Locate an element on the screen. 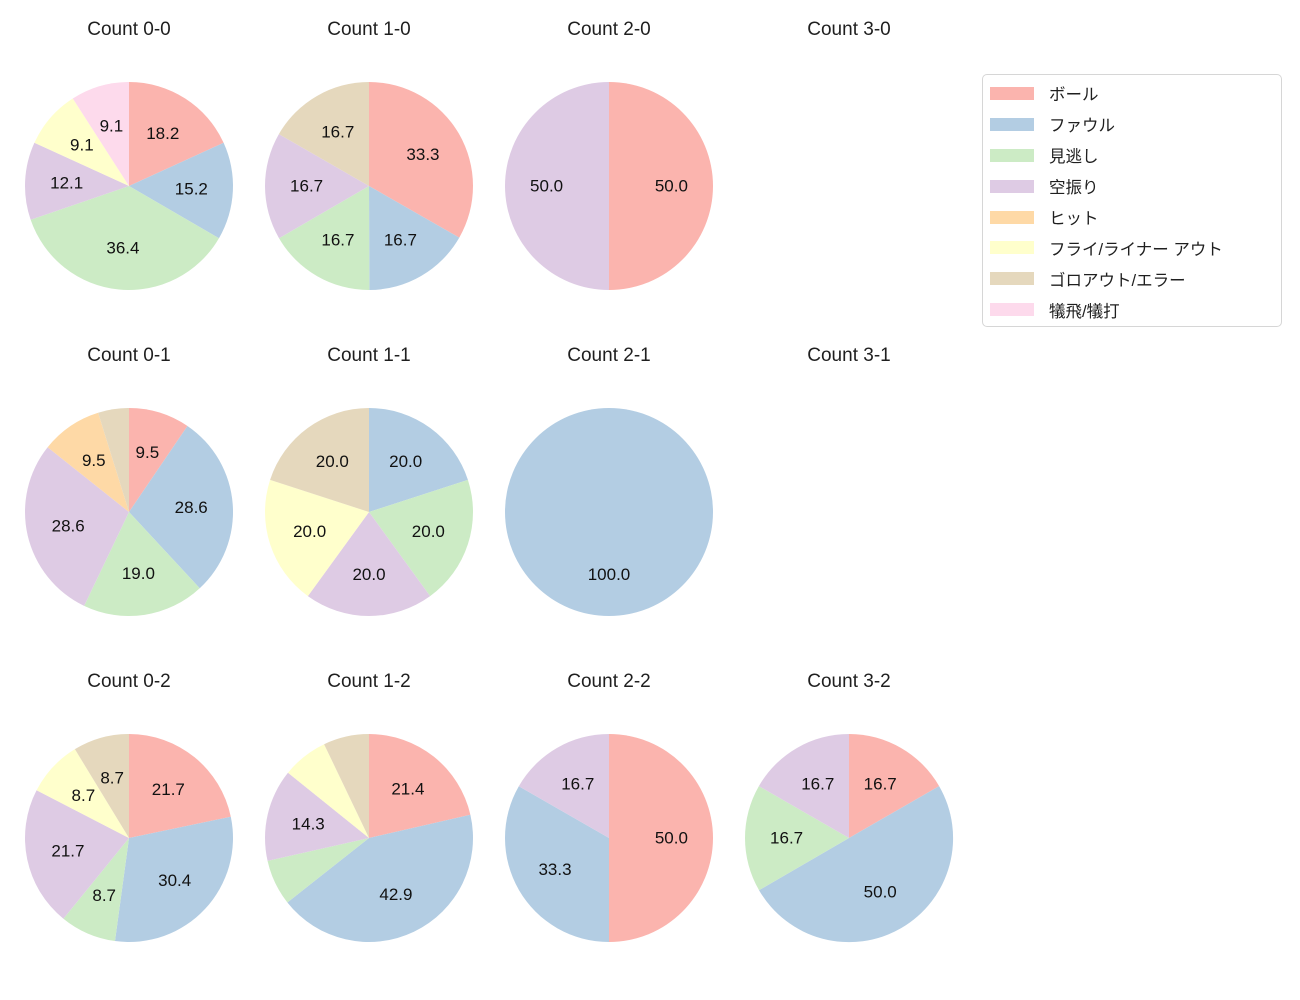  slice-label: 19.0 is located at coordinates (138, 573).